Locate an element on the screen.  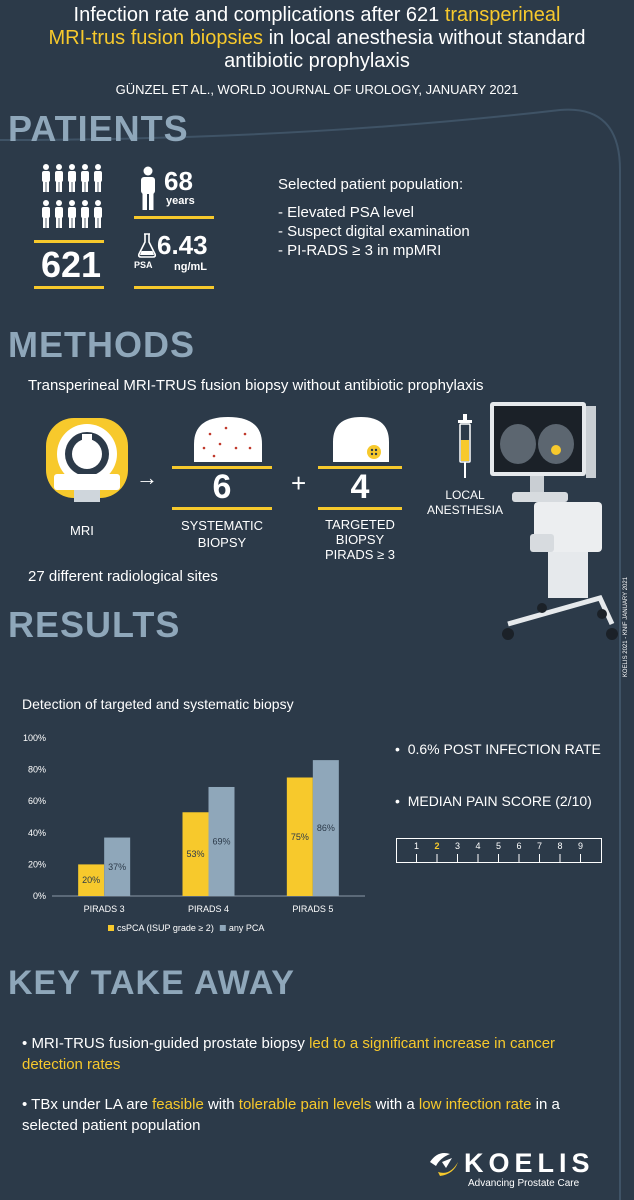
takeaway-heading: KEY TAKE AWAY is located at coordinates (151, 983).